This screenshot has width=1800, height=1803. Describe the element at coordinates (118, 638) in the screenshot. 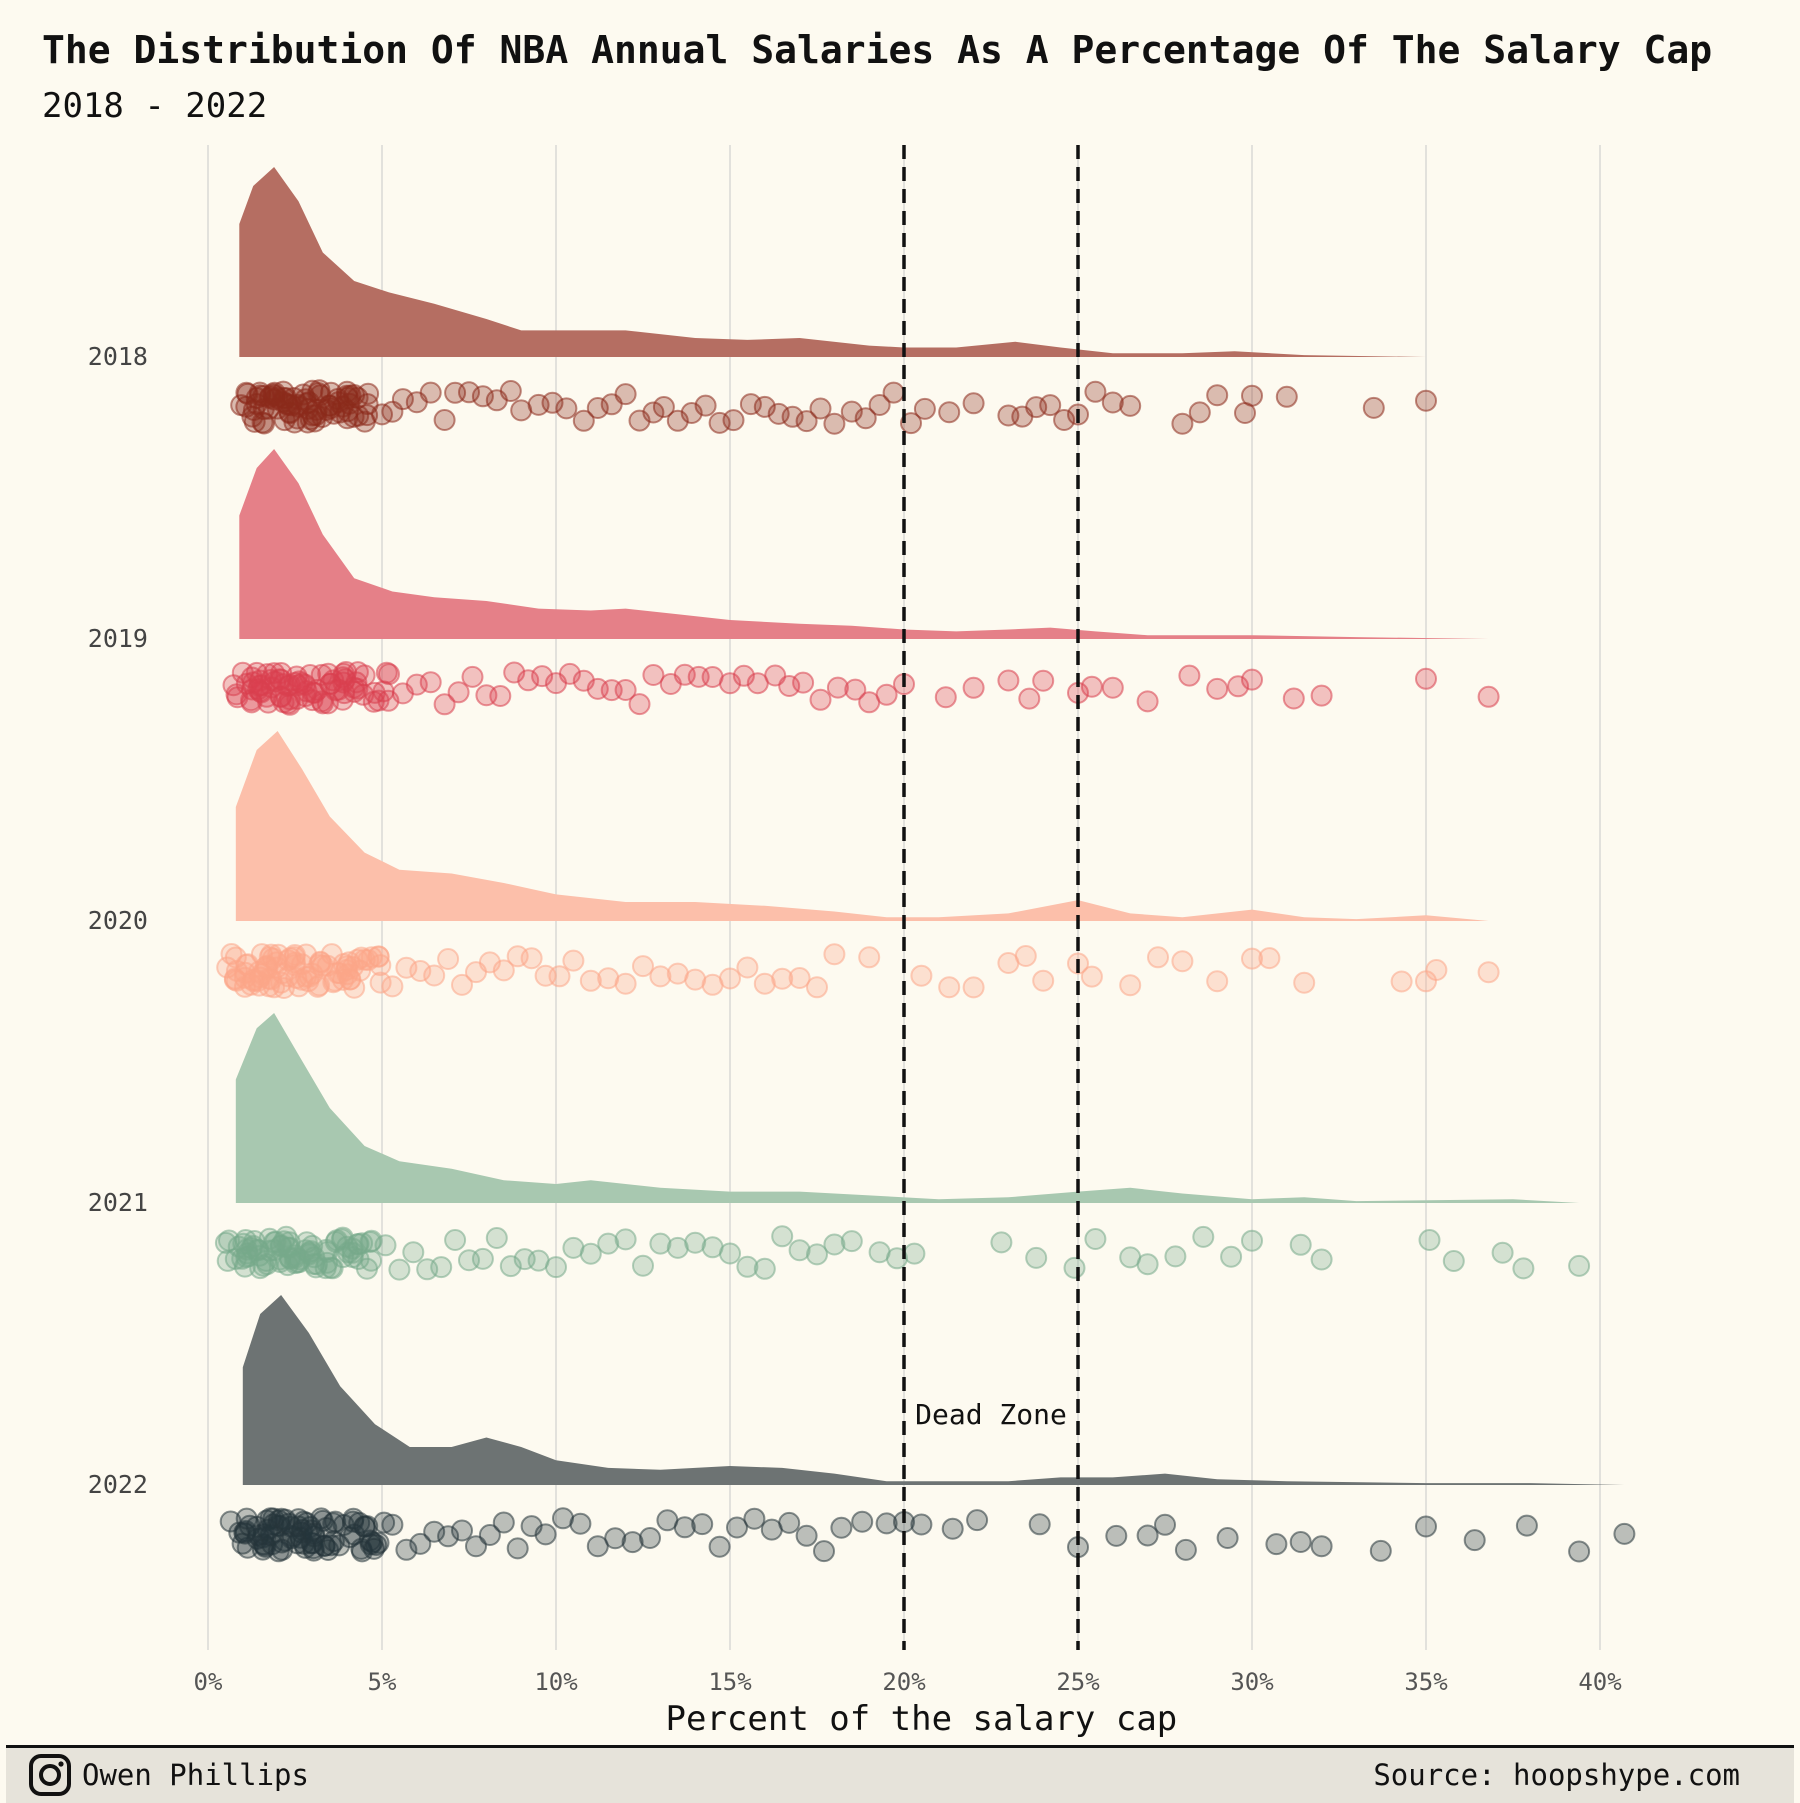

I see `y-tick-label: 2019` at that location.